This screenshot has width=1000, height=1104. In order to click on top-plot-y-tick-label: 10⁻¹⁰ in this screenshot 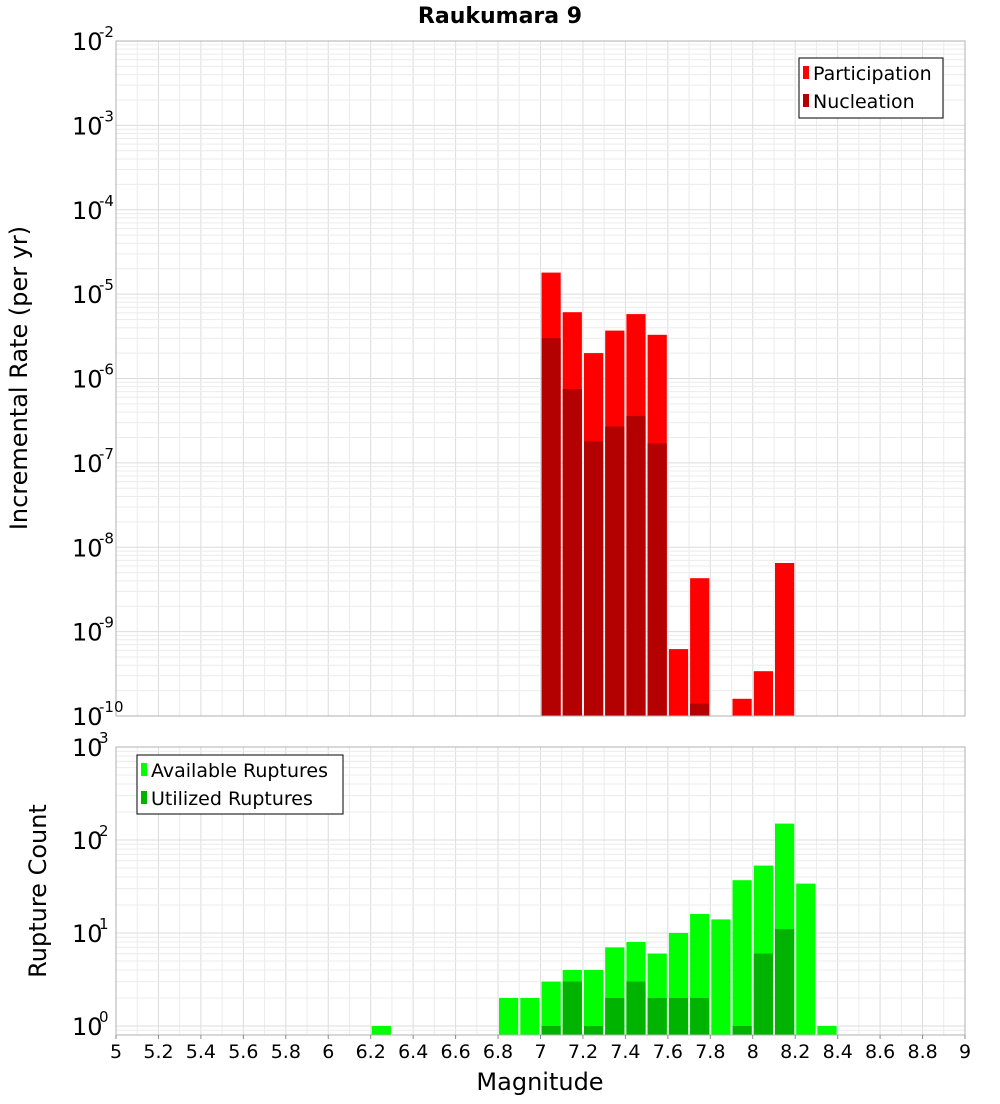, I will do `click(98, 714)`.